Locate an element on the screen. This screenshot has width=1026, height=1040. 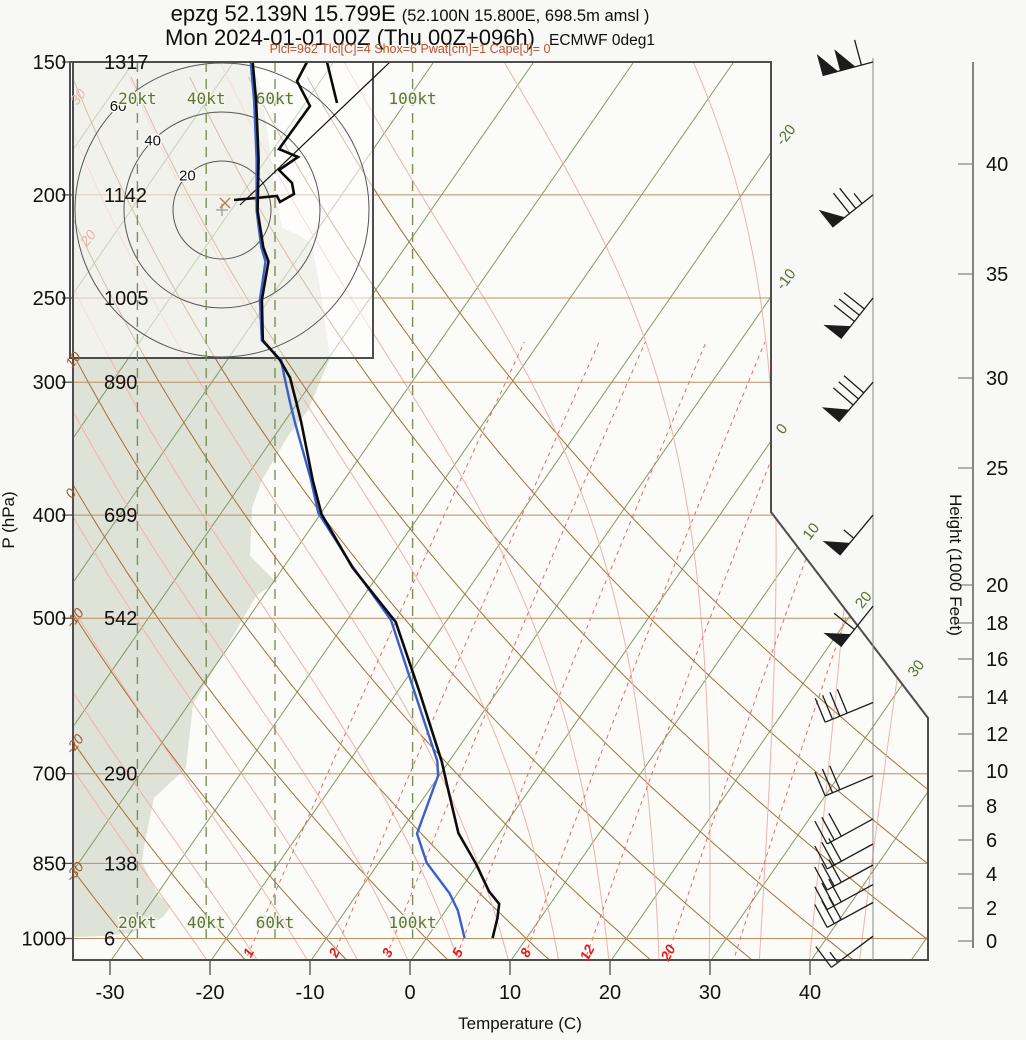
pressure-tick-label: 200 is located at coordinates (49, 196).